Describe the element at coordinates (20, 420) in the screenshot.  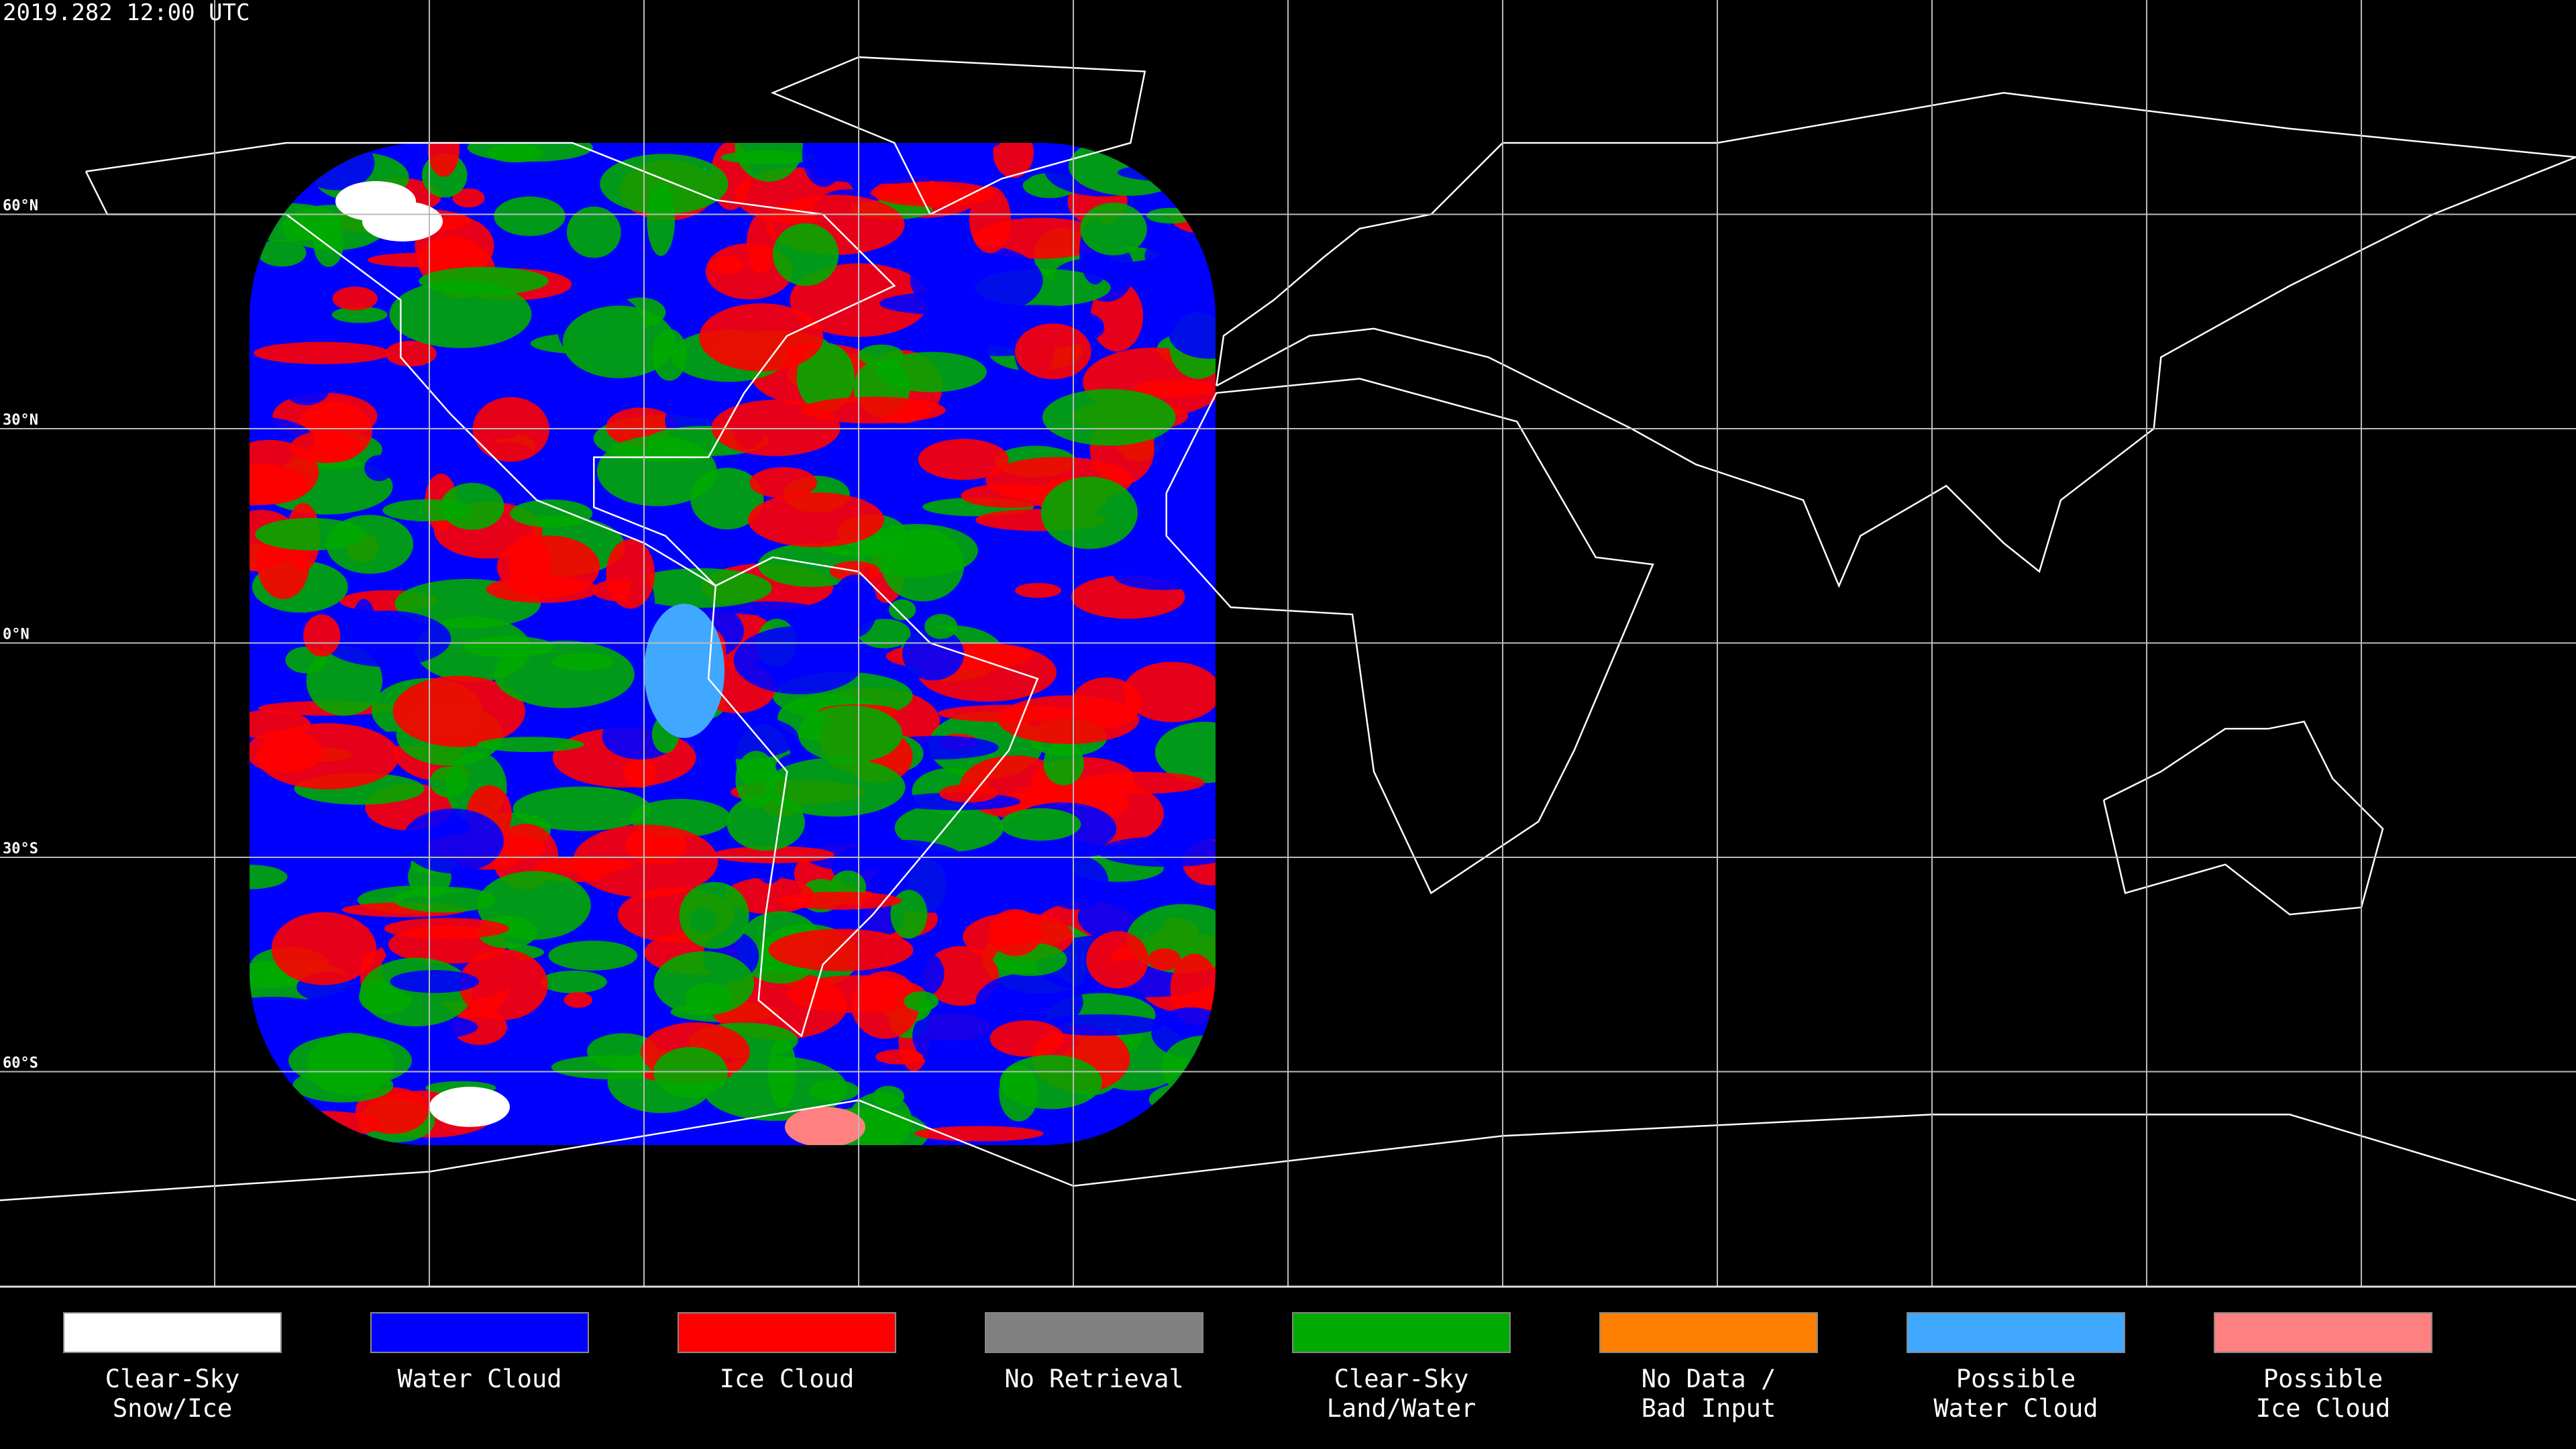
I see `latitude-label: 30°N` at that location.